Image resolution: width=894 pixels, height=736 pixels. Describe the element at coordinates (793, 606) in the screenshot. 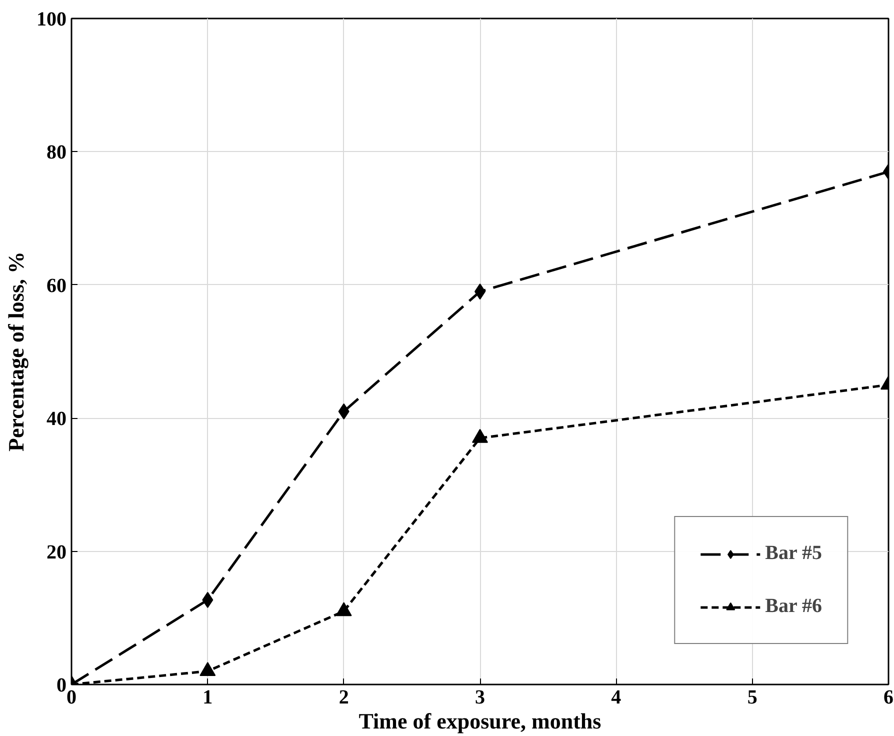

I see `legend-label: Bar #6` at that location.